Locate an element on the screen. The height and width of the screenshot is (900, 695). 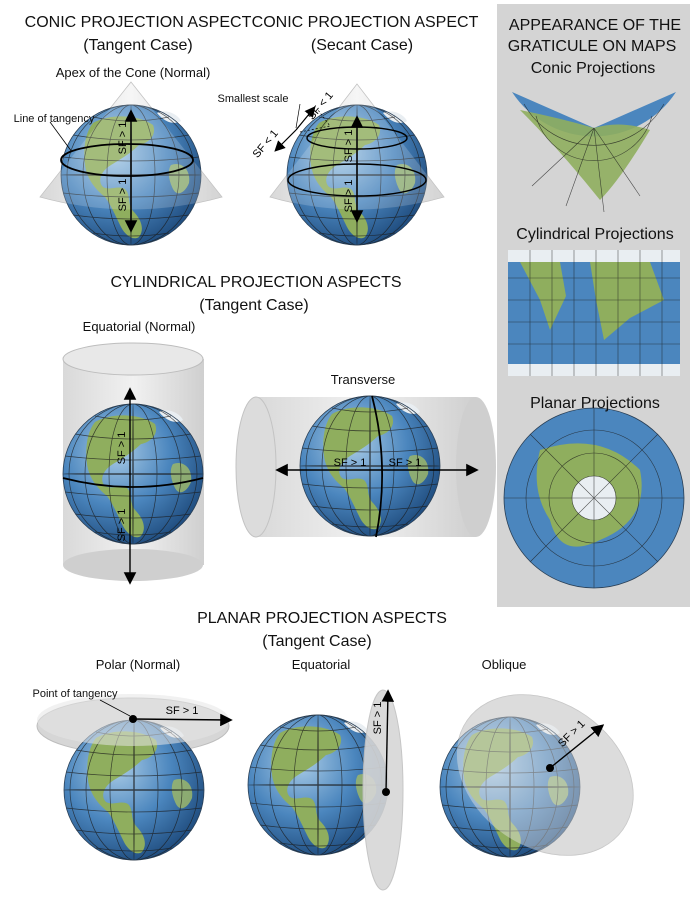
conic-tangent-figure: SF > 1 SF > 1 is located at coordinates (131, 163).